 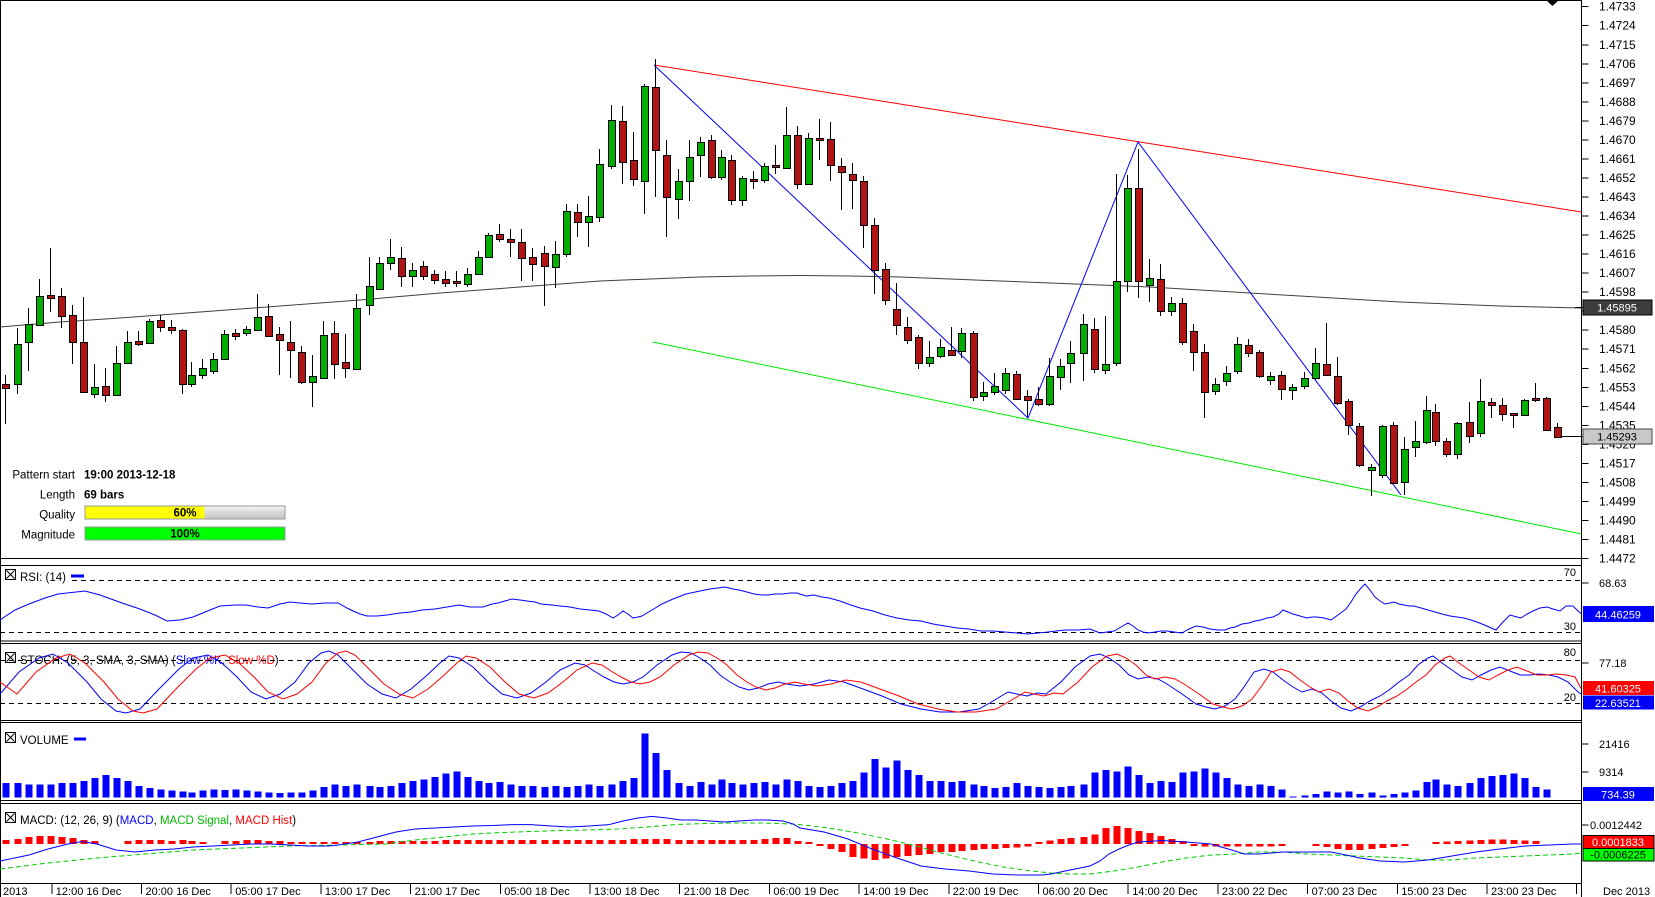 What do you see at coordinates (358, 891) in the screenshot?
I see `svg-text: 13:00 17 Dec` at bounding box center [358, 891].